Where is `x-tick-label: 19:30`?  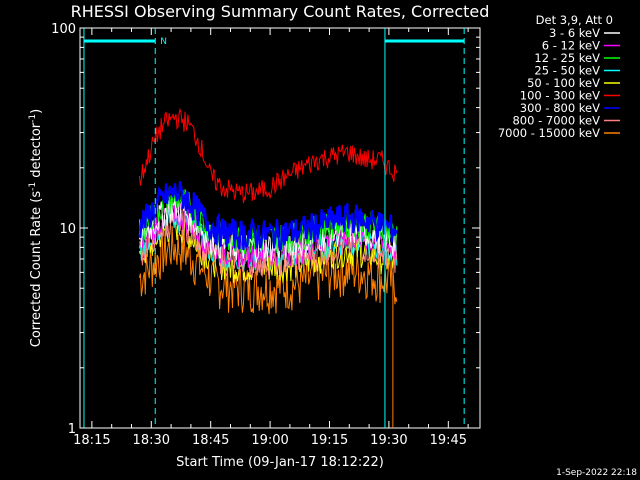
x-tick-label: 19:30 is located at coordinates (388, 440).